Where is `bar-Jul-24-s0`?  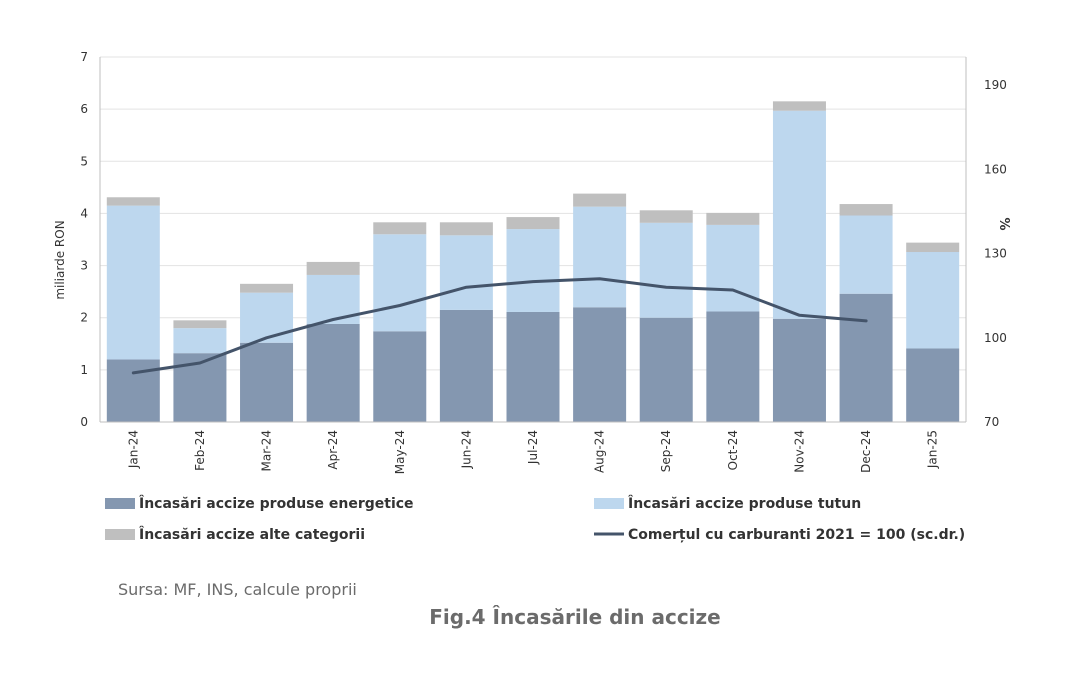
bar-Jul-24-s0 is located at coordinates (533, 366).